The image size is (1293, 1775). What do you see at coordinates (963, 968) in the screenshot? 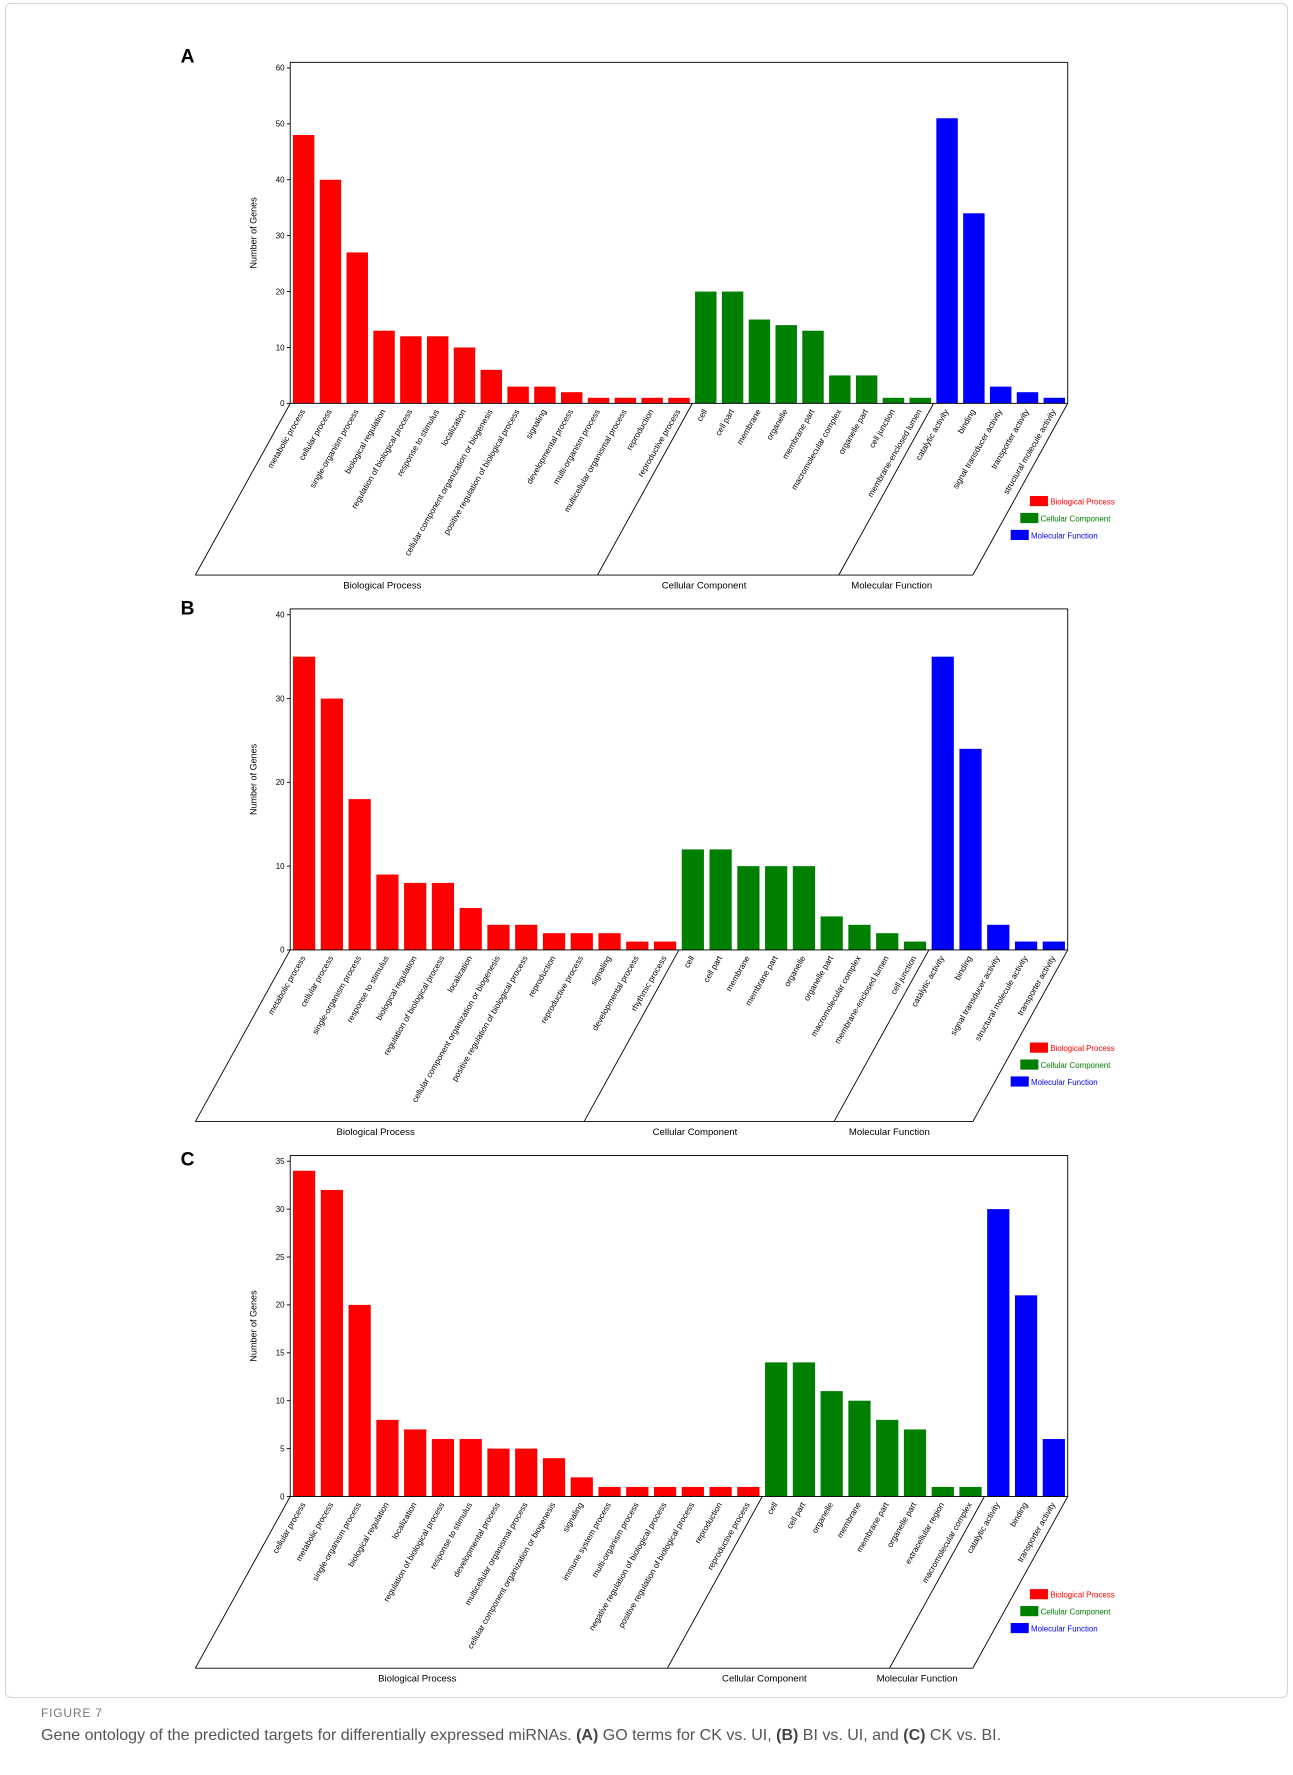
I see `x-tick-label: binding` at bounding box center [963, 968].